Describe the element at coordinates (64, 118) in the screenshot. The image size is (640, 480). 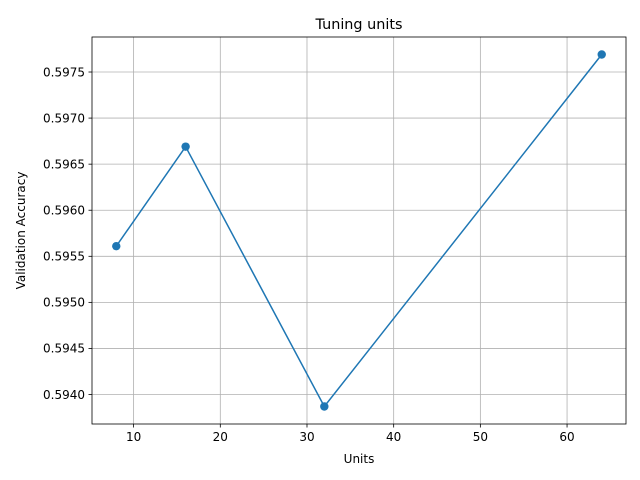
I see `y-tick-label: 0.5970` at that location.